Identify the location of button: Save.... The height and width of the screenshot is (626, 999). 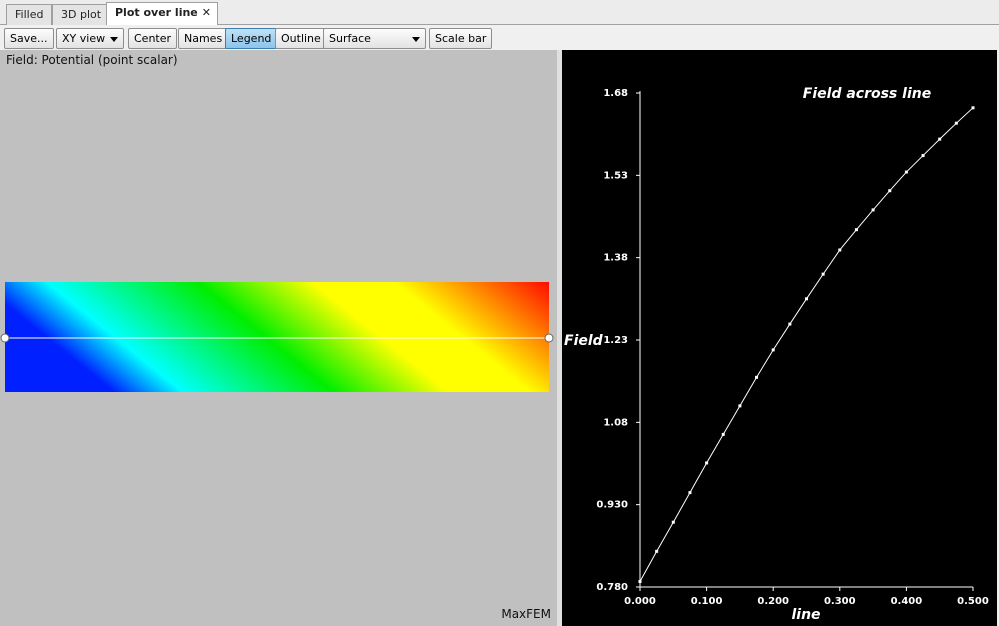
(29, 38).